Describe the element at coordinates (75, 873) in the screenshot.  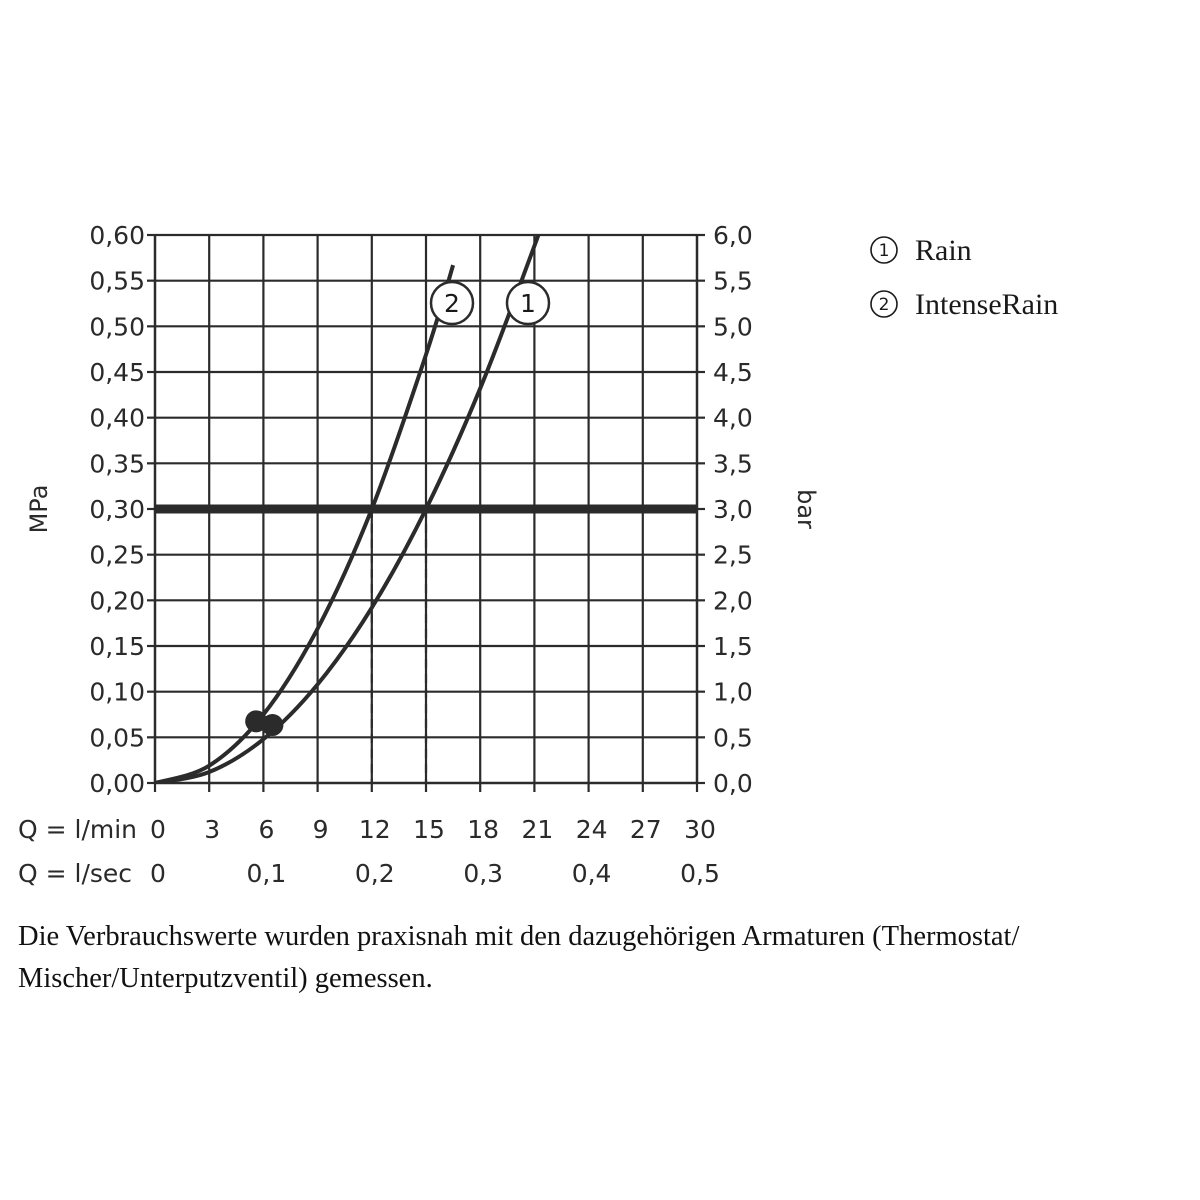
I see `x2-axis-title: Q = l/sec` at that location.